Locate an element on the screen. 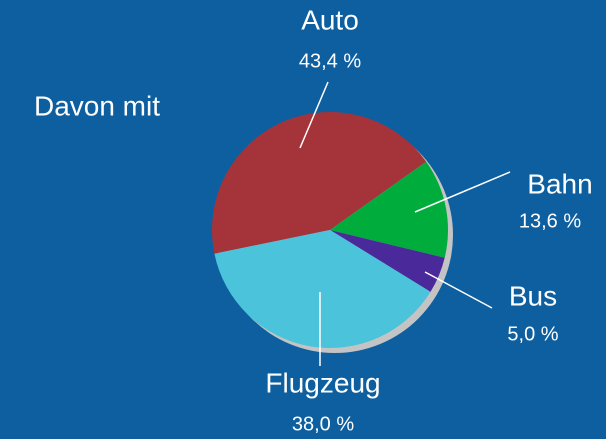  slice-label: Flugzeug is located at coordinates (322, 382).